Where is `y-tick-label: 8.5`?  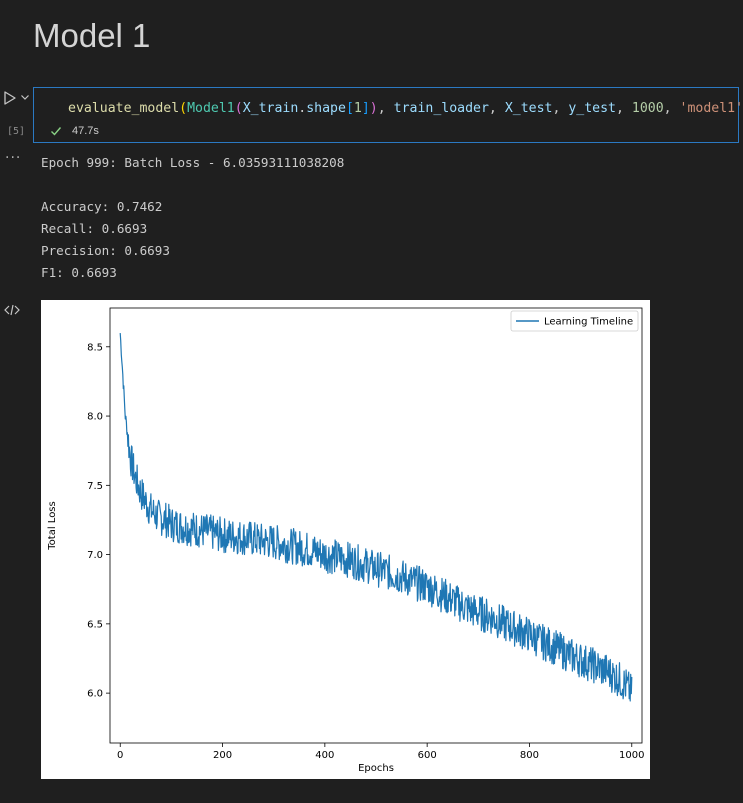
y-tick-label: 8.5 is located at coordinates (95, 347).